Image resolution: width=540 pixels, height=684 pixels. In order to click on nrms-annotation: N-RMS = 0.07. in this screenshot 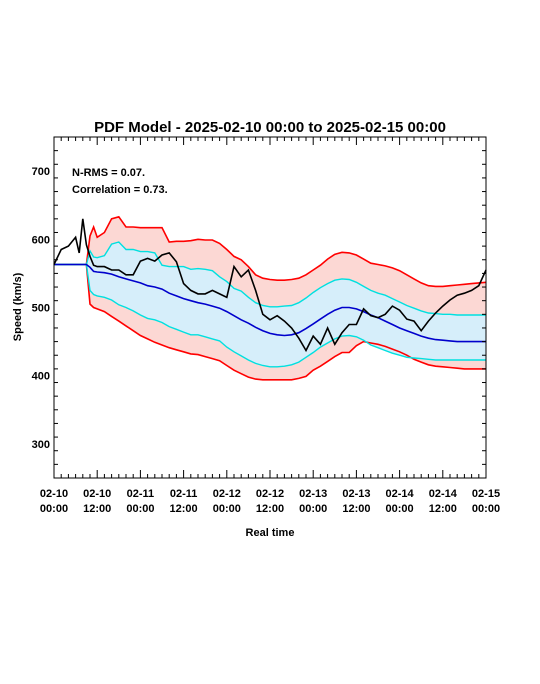, I will do `click(108, 173)`.